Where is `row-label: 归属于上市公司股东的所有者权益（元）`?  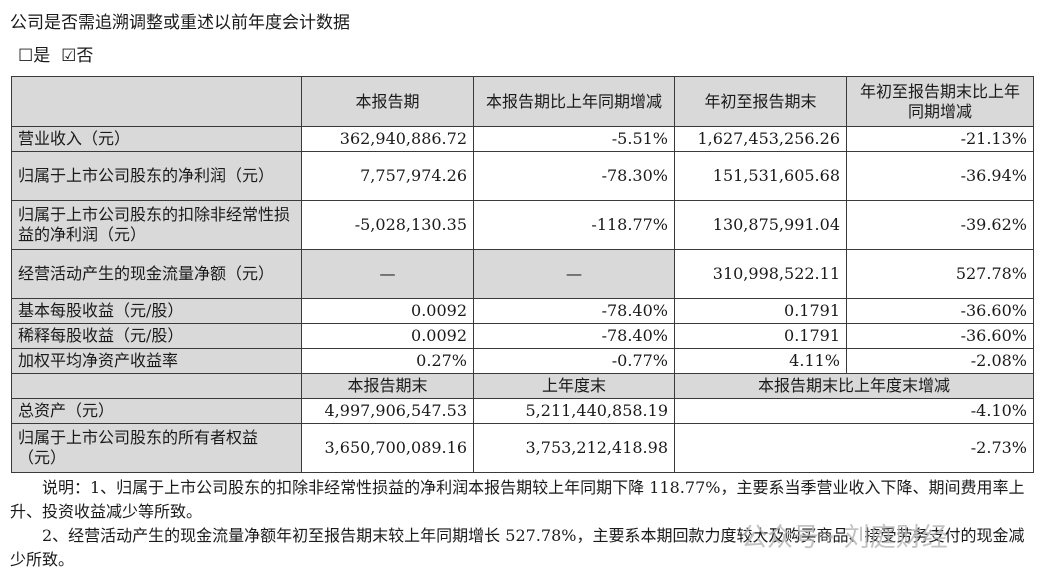 row-label: 归属于上市公司股东的所有者权益（元） is located at coordinates (156, 448).